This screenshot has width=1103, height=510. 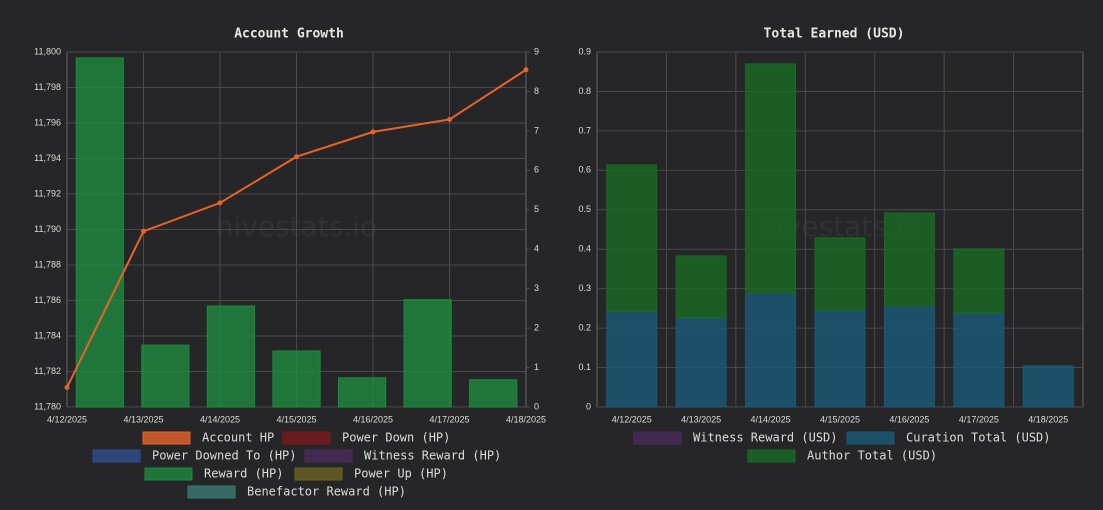 I want to click on y2-tick-label: 8, so click(x=536, y=91).